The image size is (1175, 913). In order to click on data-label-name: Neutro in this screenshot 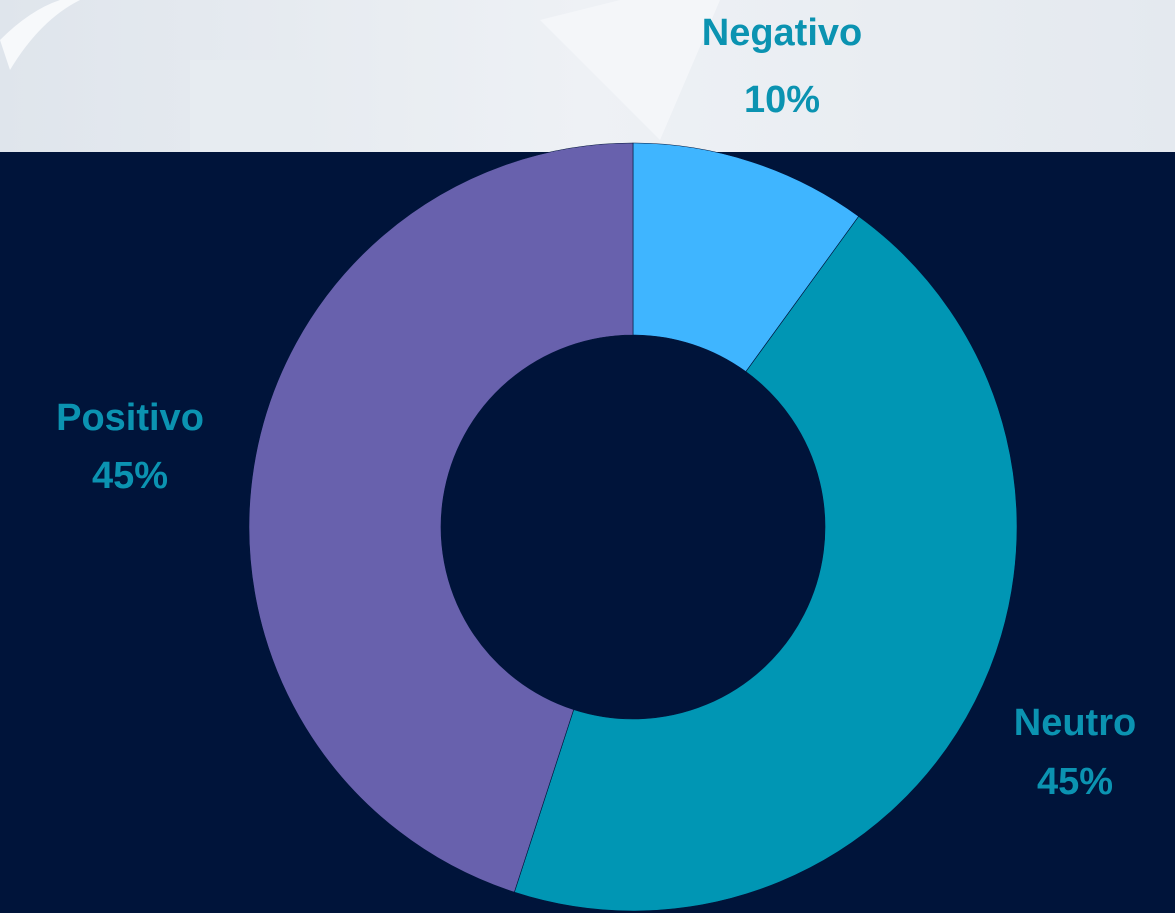, I will do `click(1075, 723)`.